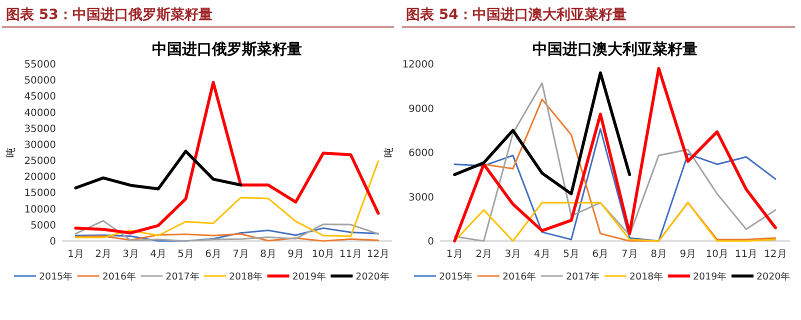 Image resolution: width=801 pixels, height=320 pixels. What do you see at coordinates (421, 153) in the screenshot?
I see `y-tick-label: 6000` at bounding box center [421, 153].